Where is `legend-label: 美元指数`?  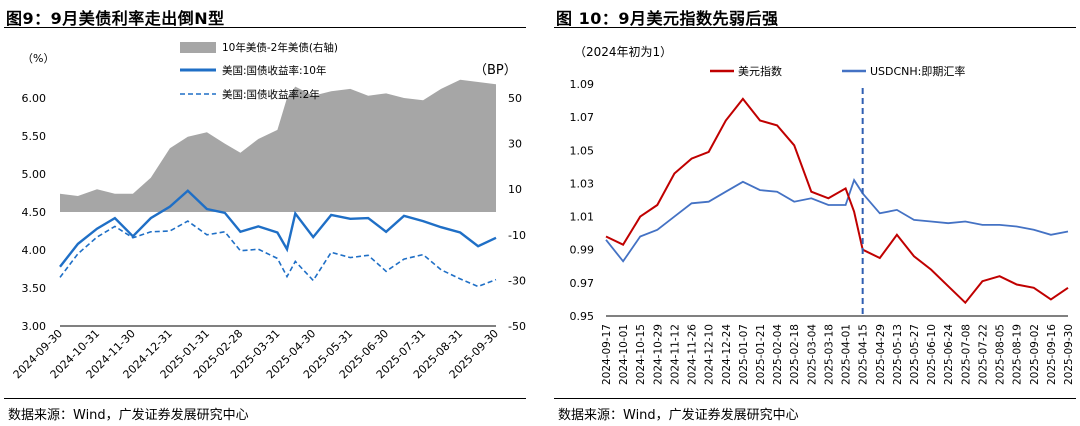 legend-label: 美元指数 is located at coordinates (760, 71).